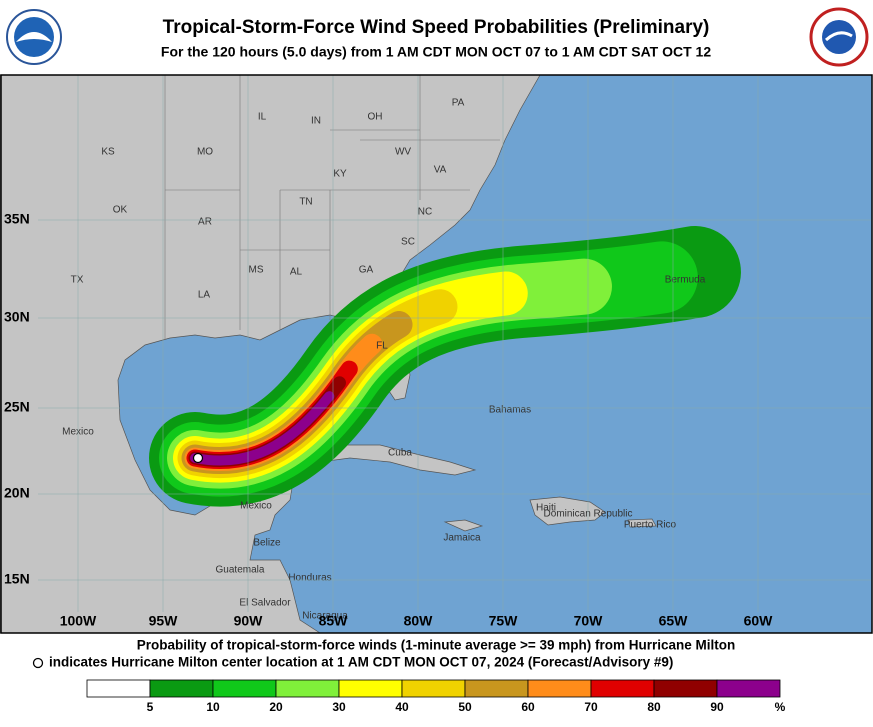 The width and height of the screenshot is (873, 727). I want to click on place-label: Nicaragua, so click(325, 616).